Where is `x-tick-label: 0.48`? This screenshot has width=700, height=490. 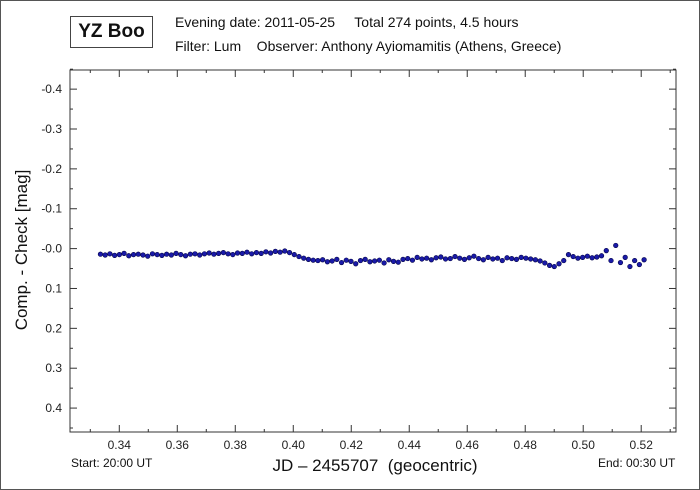
x-tick-label: 0.48 is located at coordinates (526, 445).